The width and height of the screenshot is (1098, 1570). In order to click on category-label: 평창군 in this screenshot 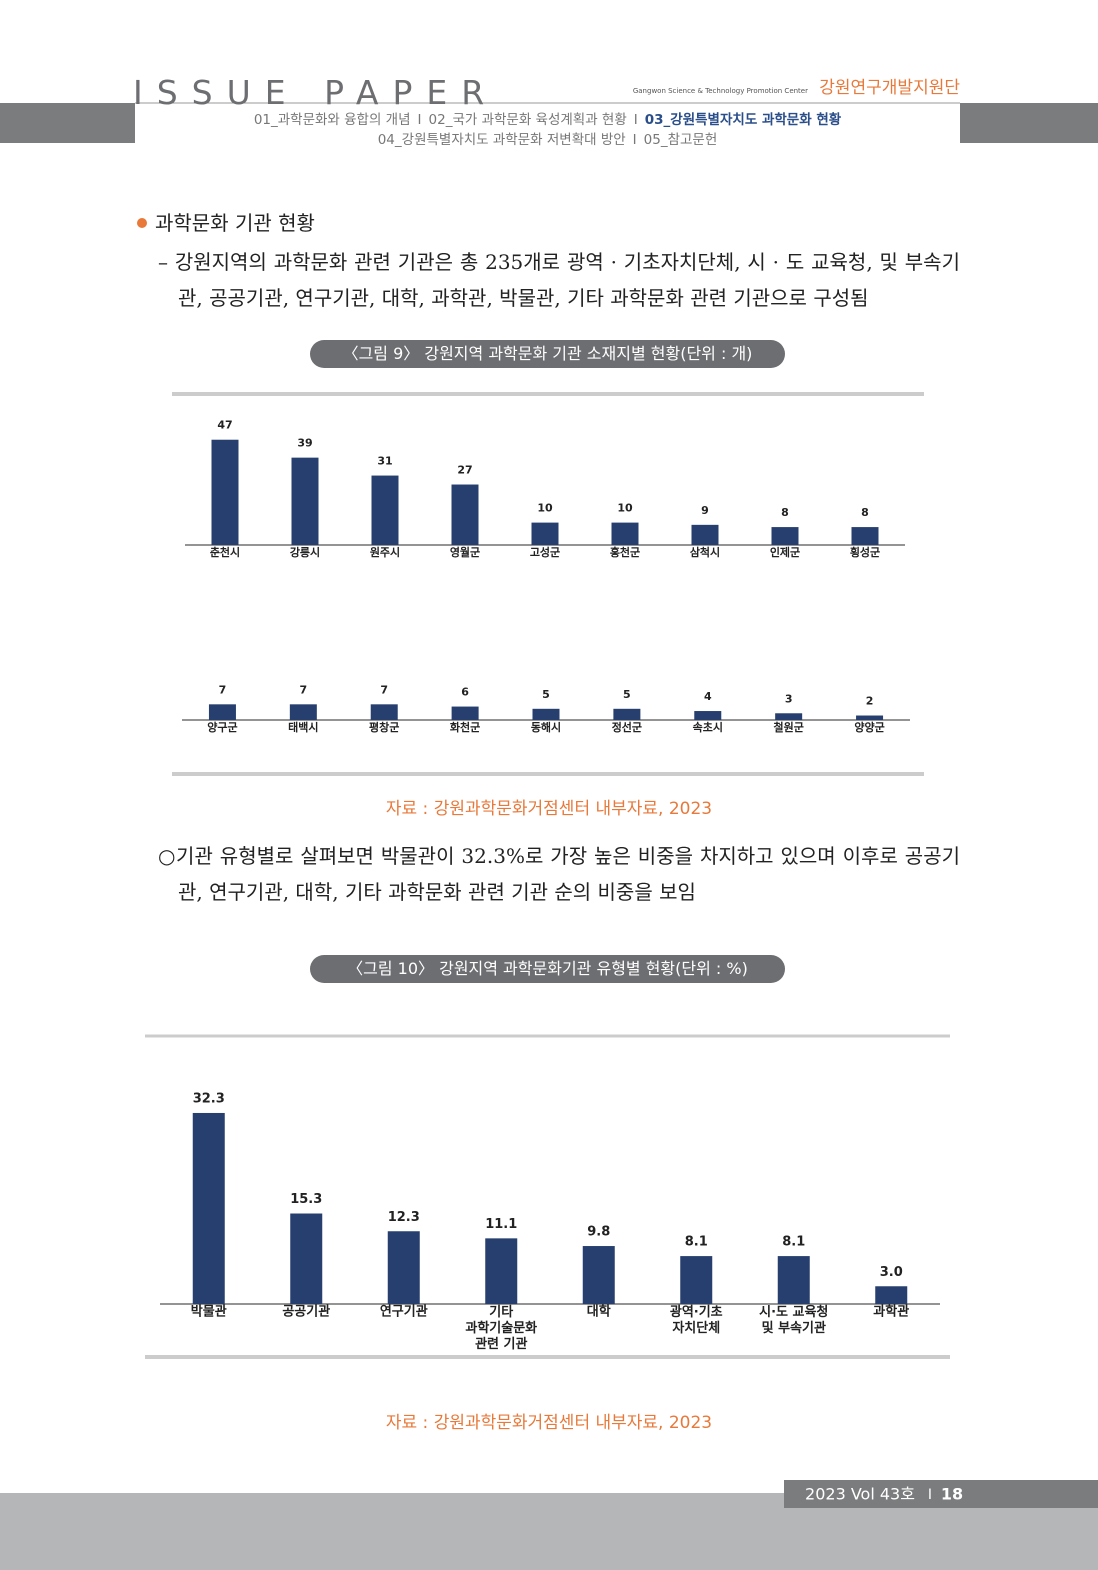, I will do `click(384, 727)`.